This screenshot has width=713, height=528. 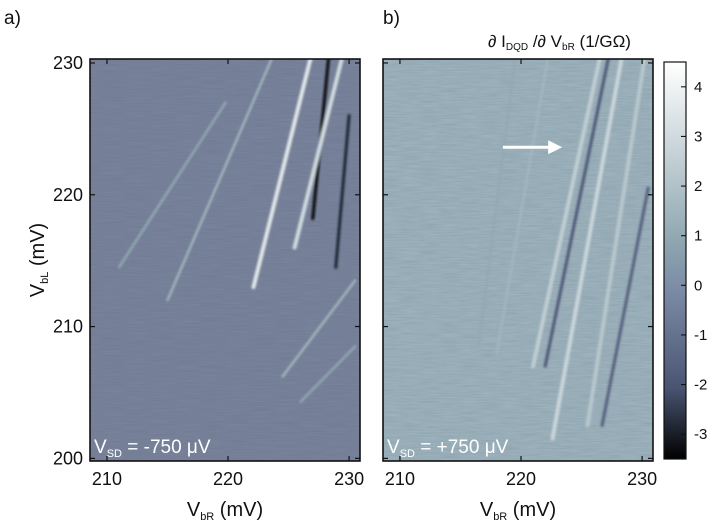 I want to click on y-tick-label: 200, so click(x=68, y=458).